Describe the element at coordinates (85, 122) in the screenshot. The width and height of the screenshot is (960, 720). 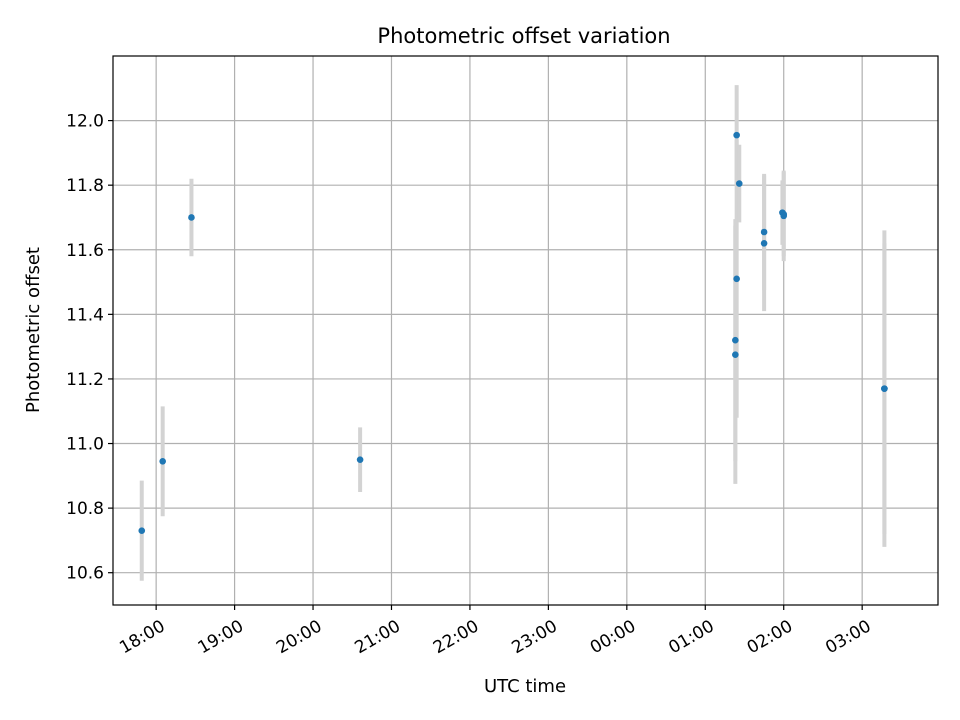
I see `y-tick-label: 12.0` at that location.